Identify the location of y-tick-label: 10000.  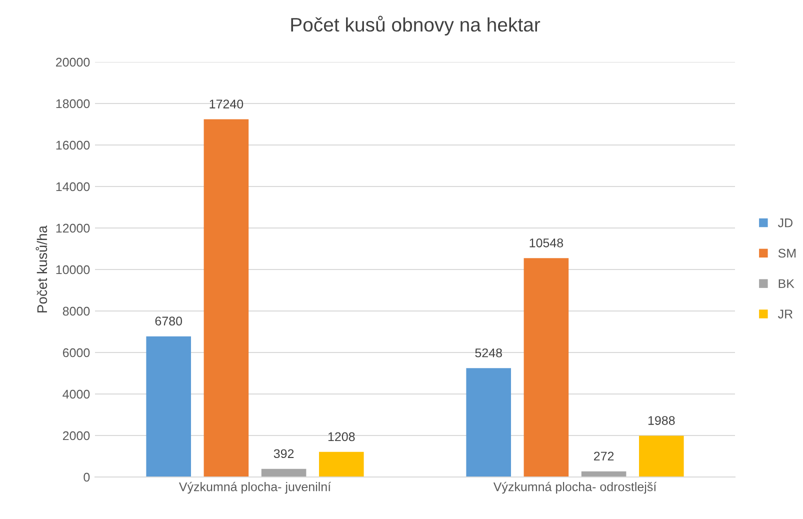
(73, 269).